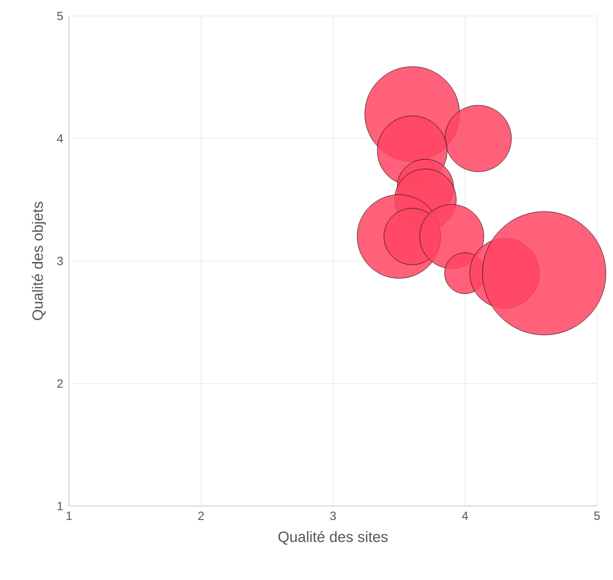 This screenshot has width=613, height=580. I want to click on x-tick-label: 1, so click(69, 516).